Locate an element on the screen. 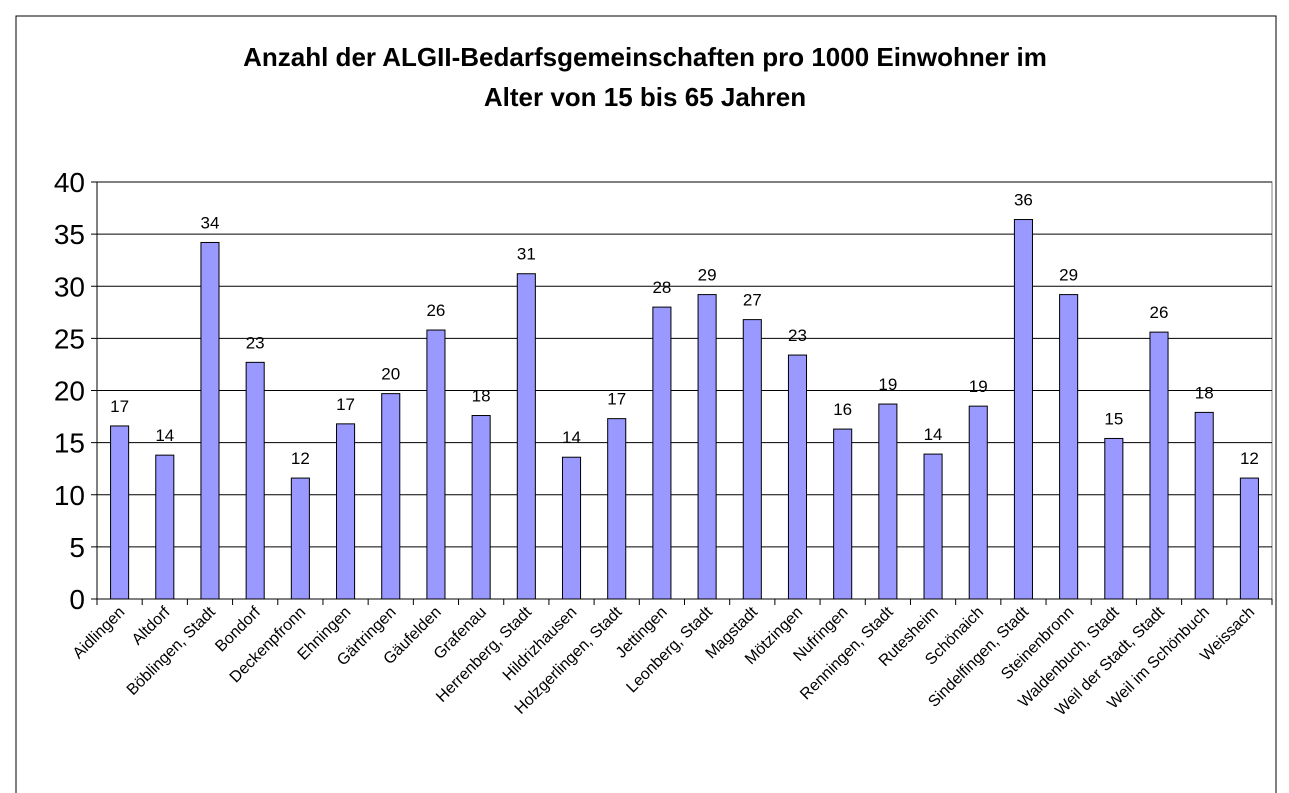 Image resolution: width=1289 pixels, height=793 pixels. data-label: 16 is located at coordinates (842, 409).